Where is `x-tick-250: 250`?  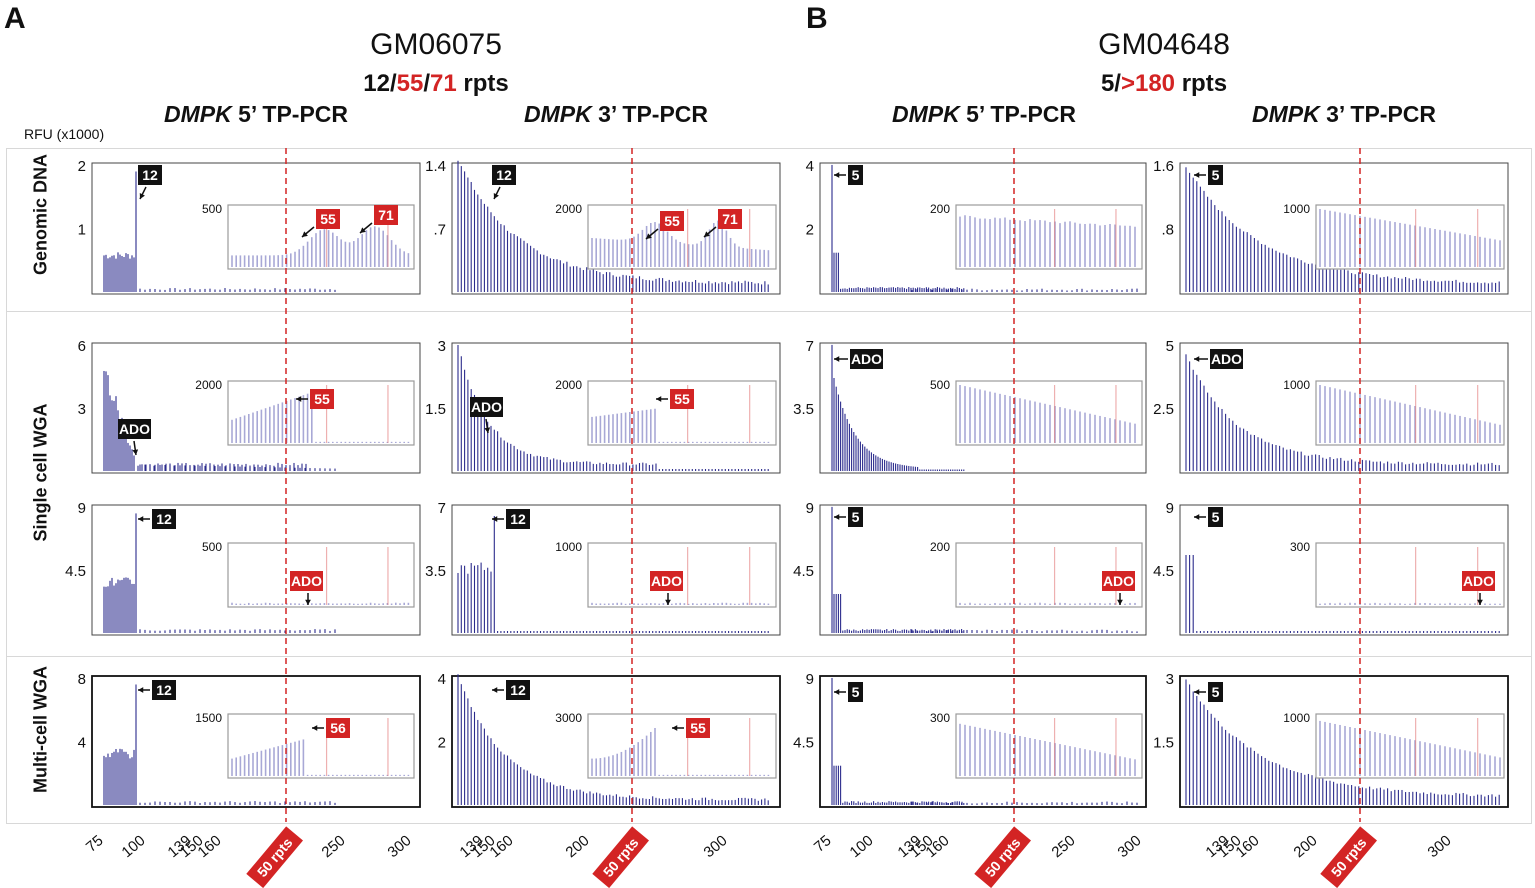
x-tick-250: 250 is located at coordinates (1063, 846).